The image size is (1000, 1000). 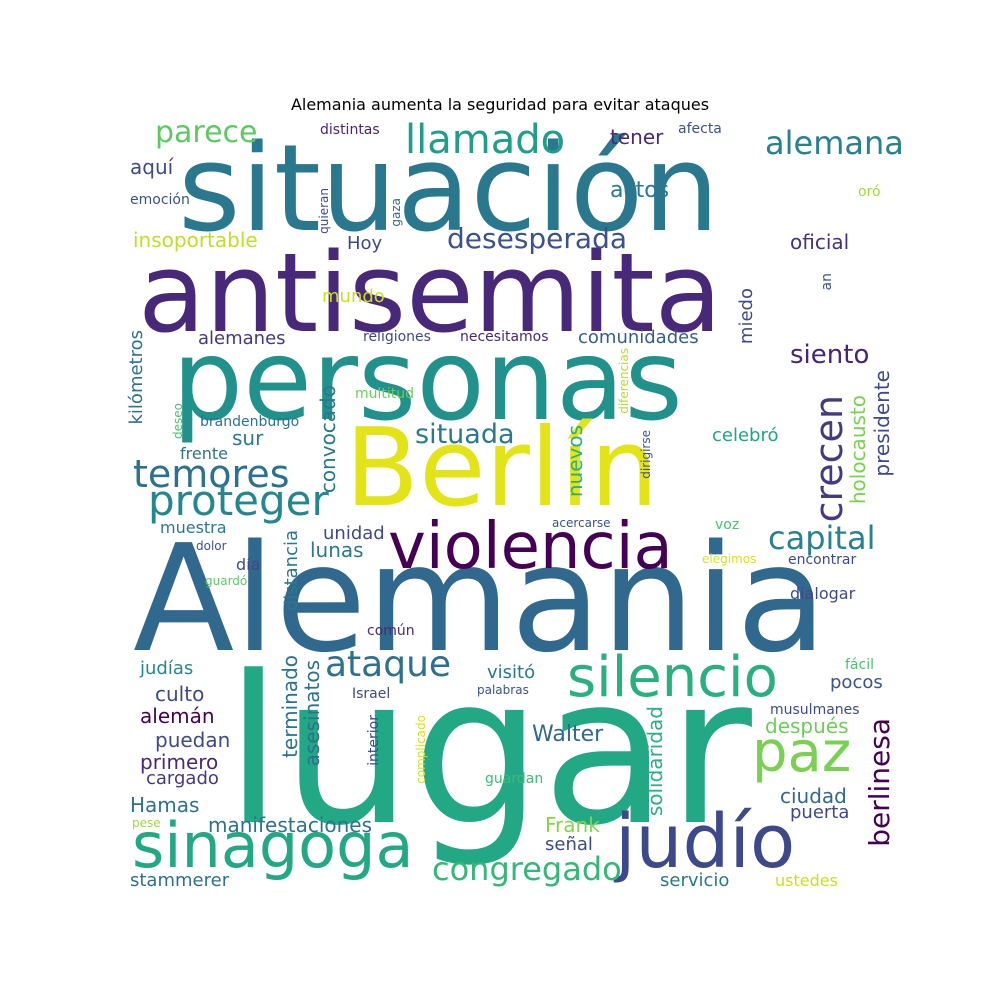 I want to click on word-lunas: lunas, so click(x=337, y=550).